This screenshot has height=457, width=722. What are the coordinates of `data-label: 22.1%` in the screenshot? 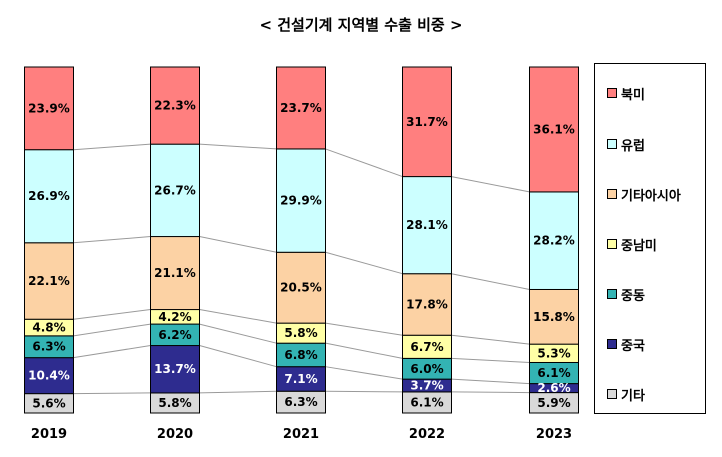 It's located at (49, 281).